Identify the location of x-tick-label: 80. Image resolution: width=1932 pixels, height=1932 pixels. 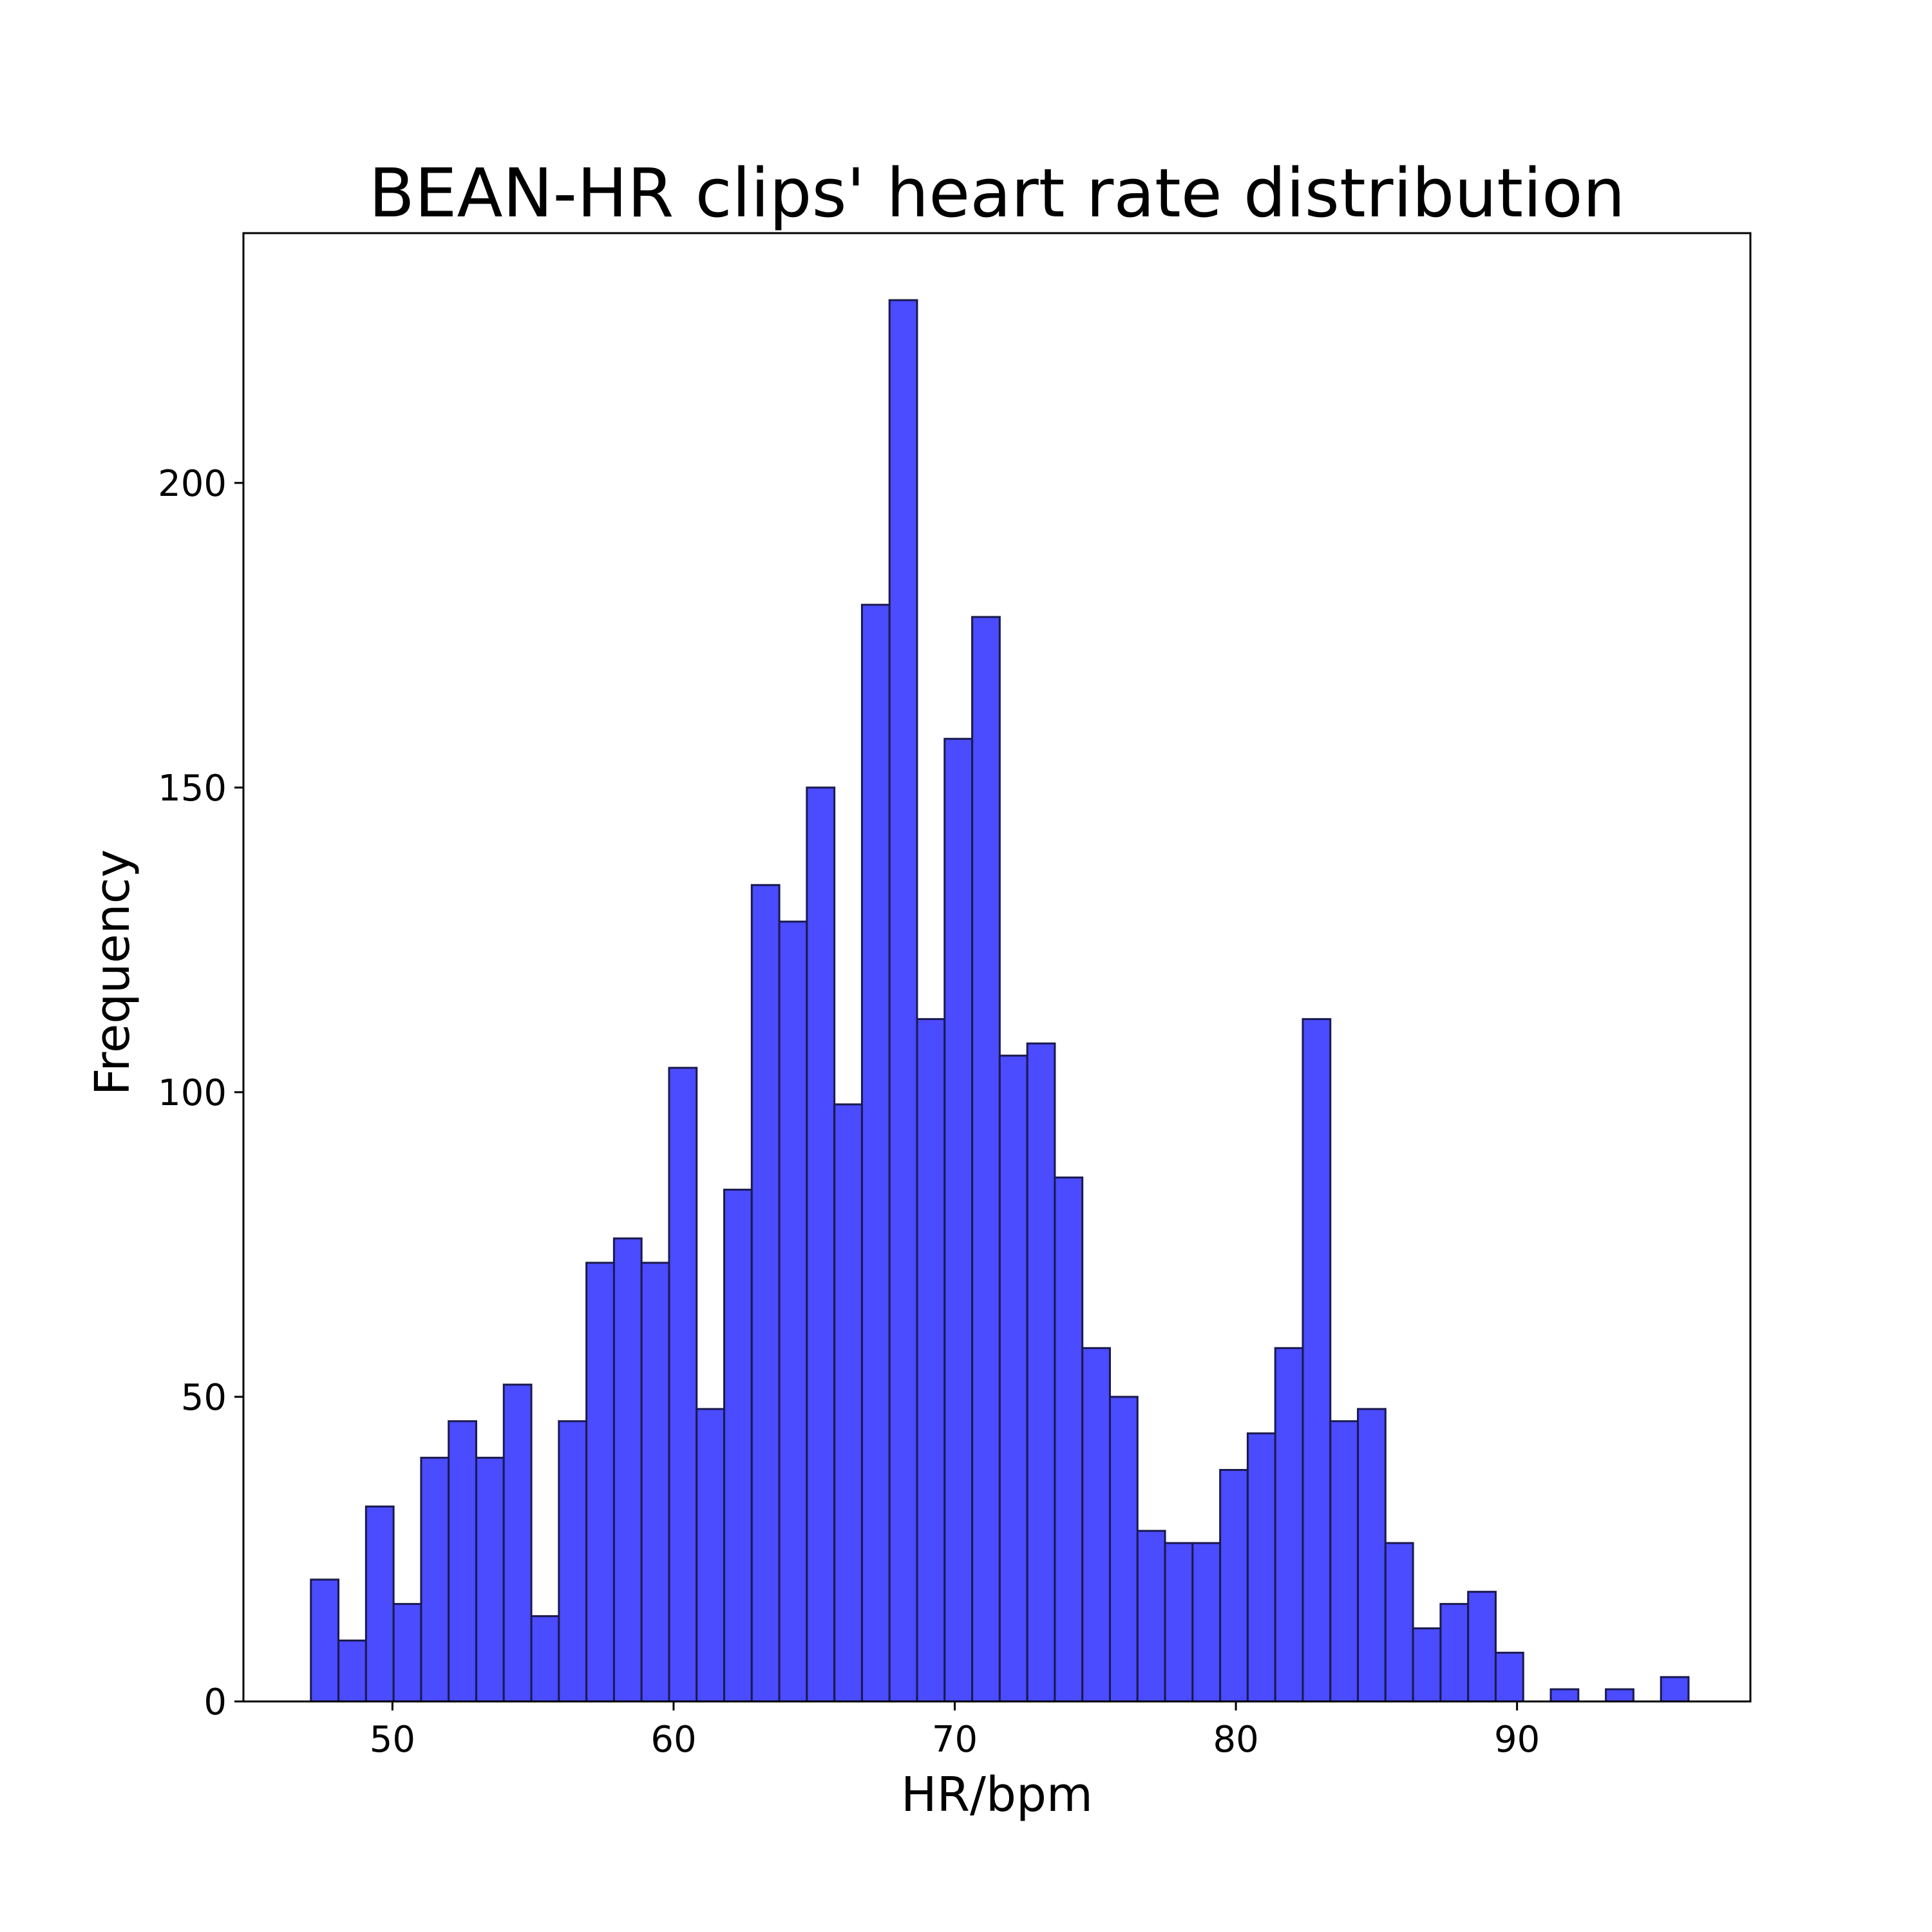
(1235, 1740).